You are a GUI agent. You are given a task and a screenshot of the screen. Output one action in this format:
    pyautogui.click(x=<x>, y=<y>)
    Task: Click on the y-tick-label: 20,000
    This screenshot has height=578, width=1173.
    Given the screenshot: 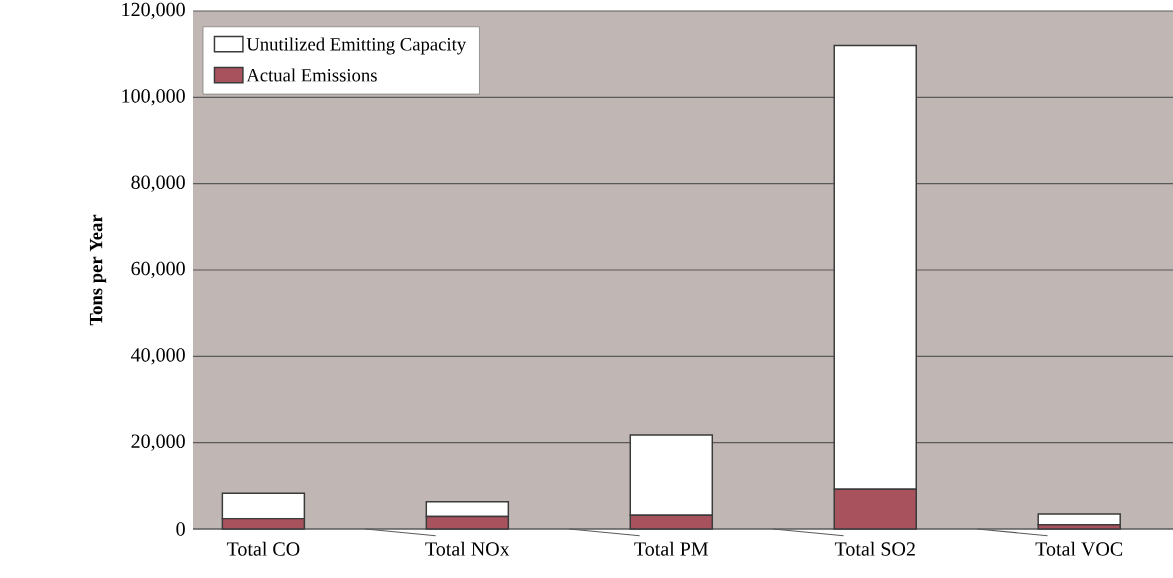 What is the action you would take?
    pyautogui.click(x=158, y=442)
    